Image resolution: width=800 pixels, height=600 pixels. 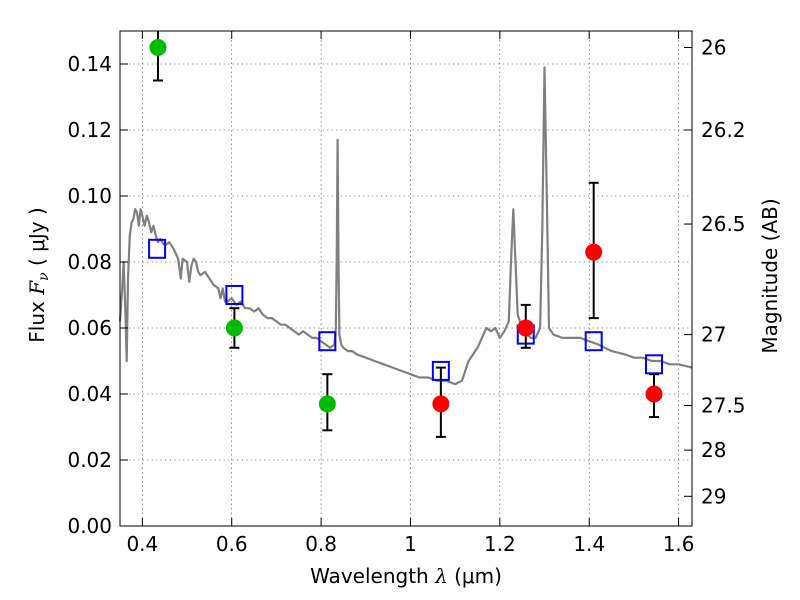 What do you see at coordinates (321, 544) in the screenshot?
I see `x-tick-label: 0.8` at bounding box center [321, 544].